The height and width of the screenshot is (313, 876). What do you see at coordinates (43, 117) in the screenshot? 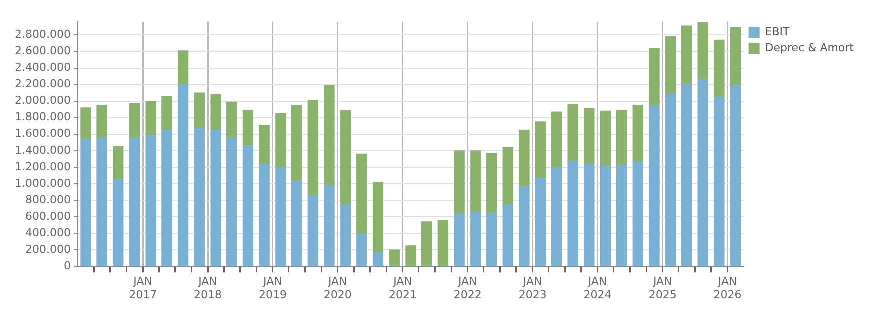
I see `y-tick-label: 1.800.000` at bounding box center [43, 117].